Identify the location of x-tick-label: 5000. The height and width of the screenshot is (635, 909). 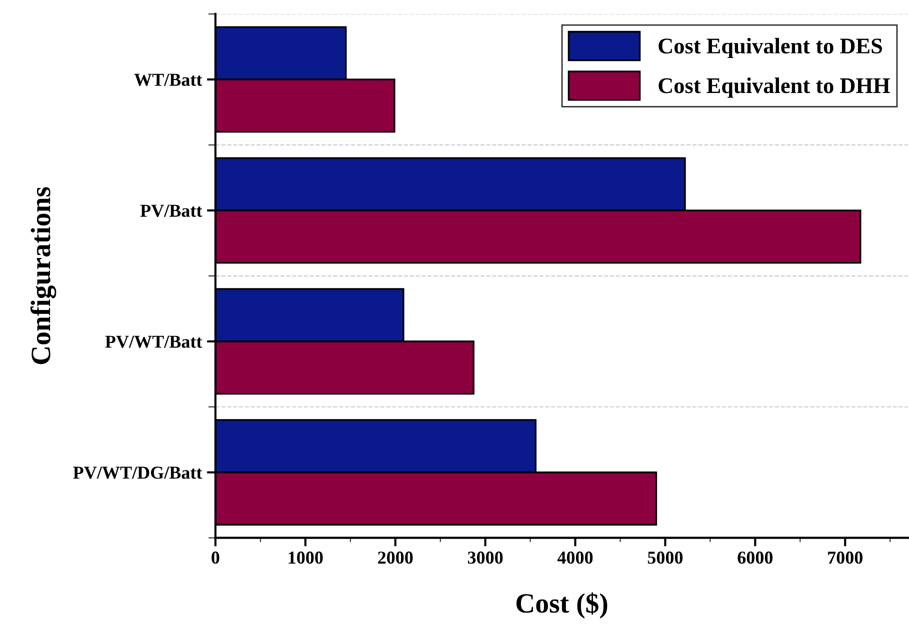
(665, 558).